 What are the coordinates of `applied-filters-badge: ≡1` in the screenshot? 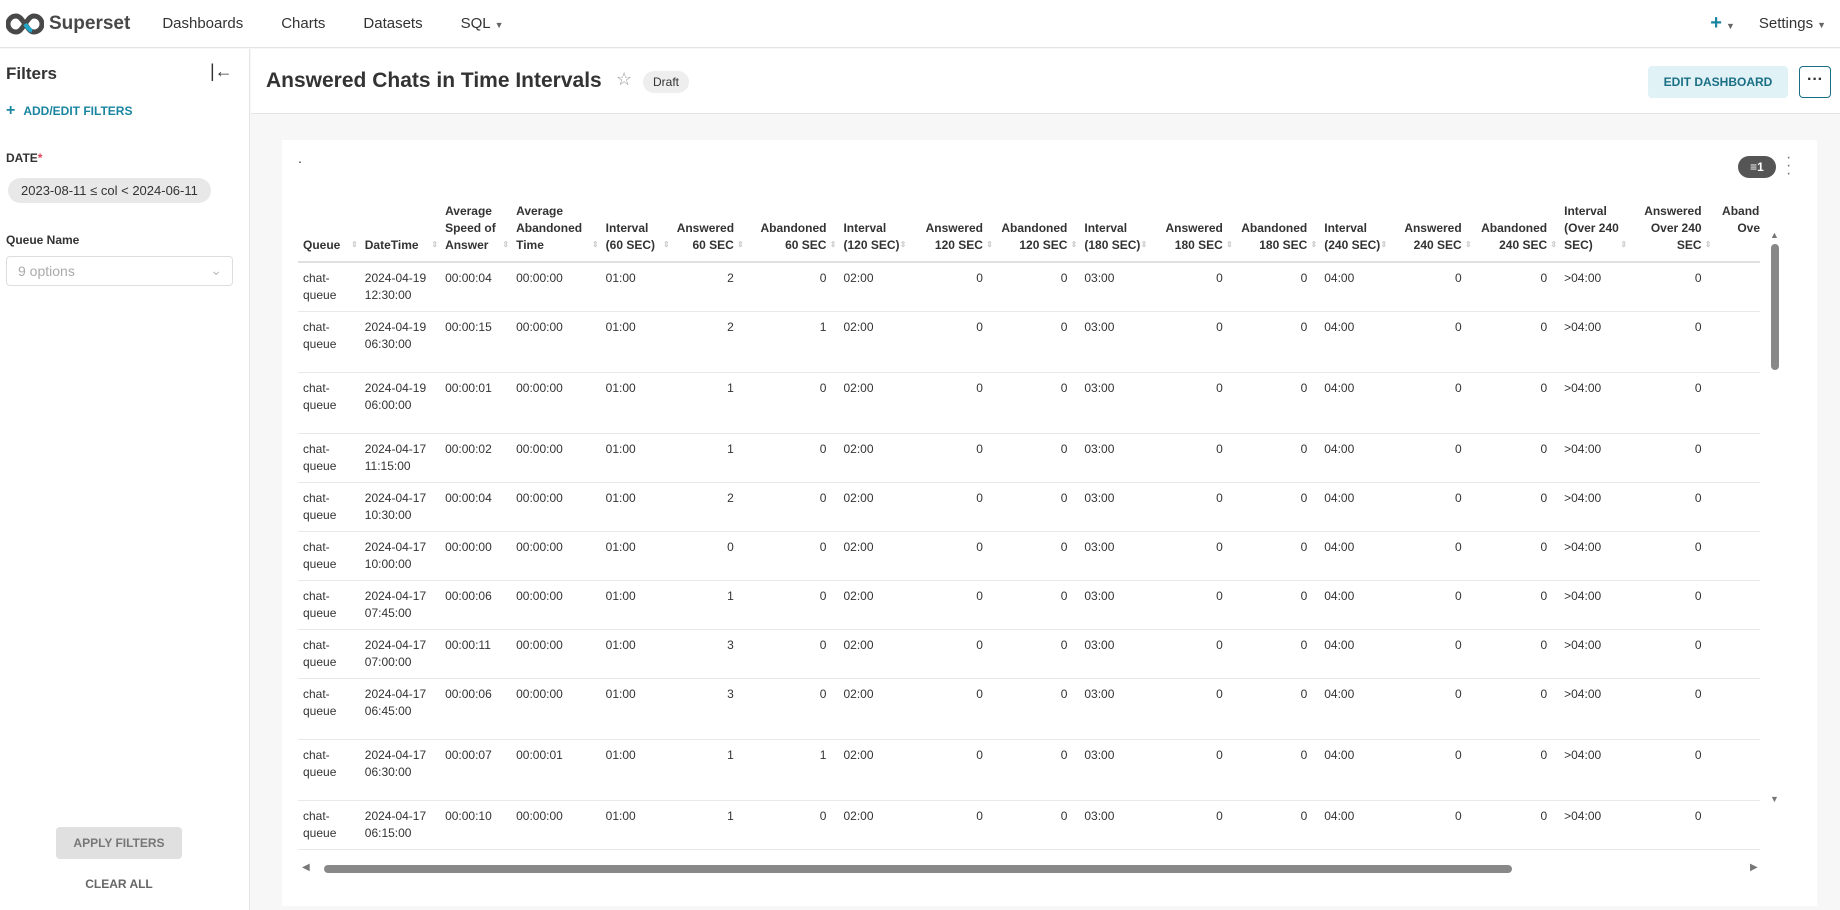 It's located at (1757, 167).